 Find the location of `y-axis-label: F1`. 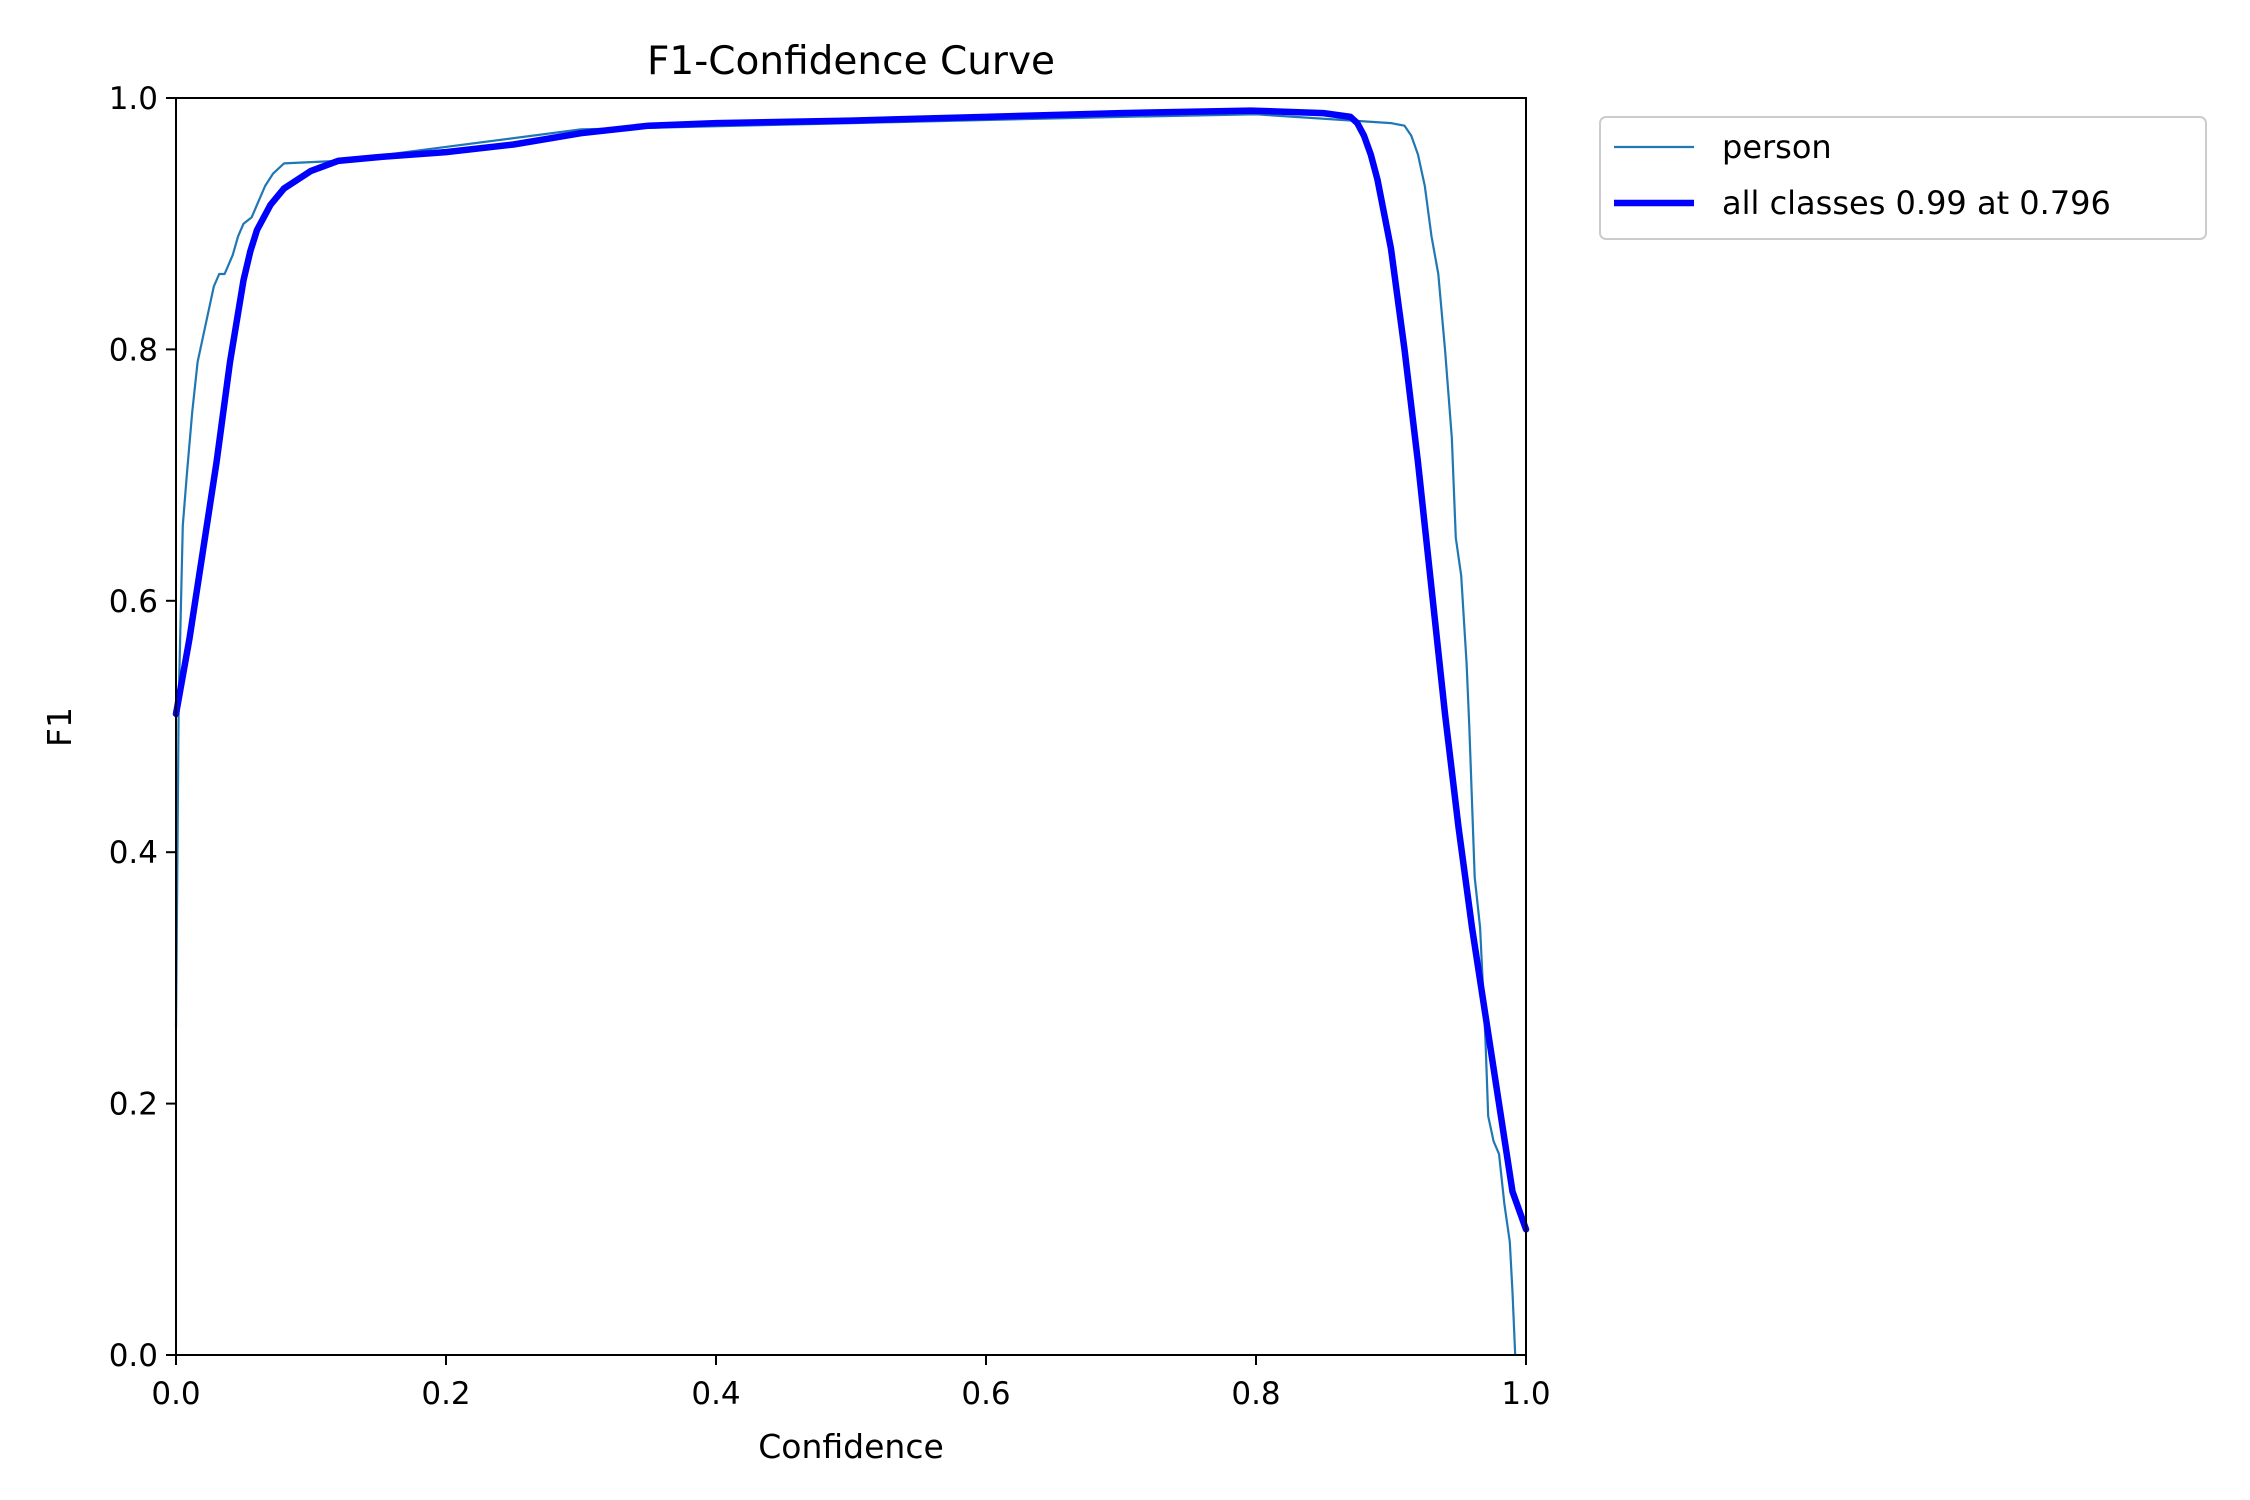

y-axis-label: F1 is located at coordinates (59, 727).